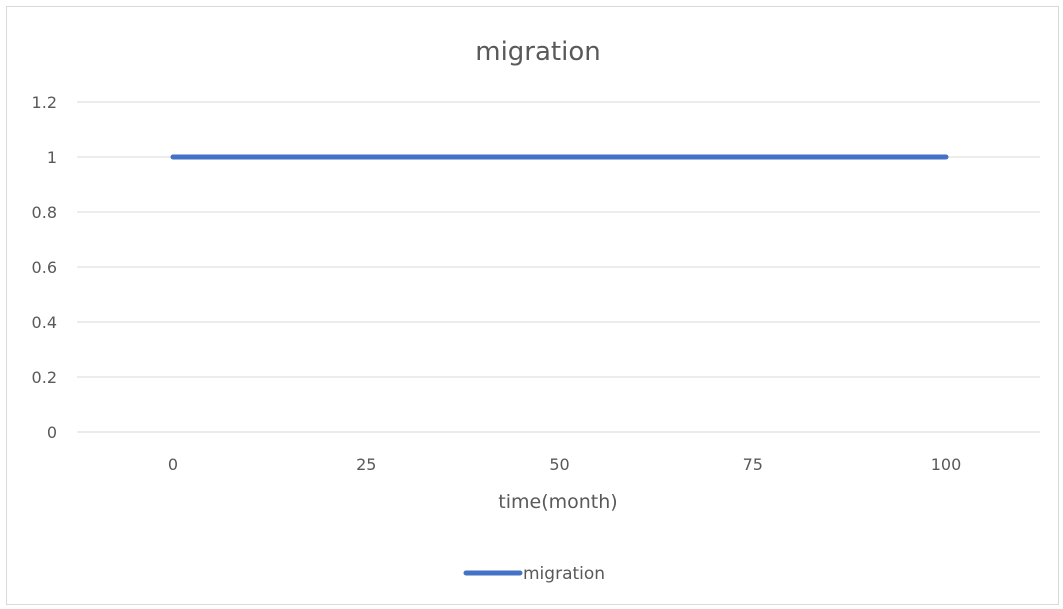  Describe the element at coordinates (44, 212) in the screenshot. I see `y-tick-label: 0.8` at that location.